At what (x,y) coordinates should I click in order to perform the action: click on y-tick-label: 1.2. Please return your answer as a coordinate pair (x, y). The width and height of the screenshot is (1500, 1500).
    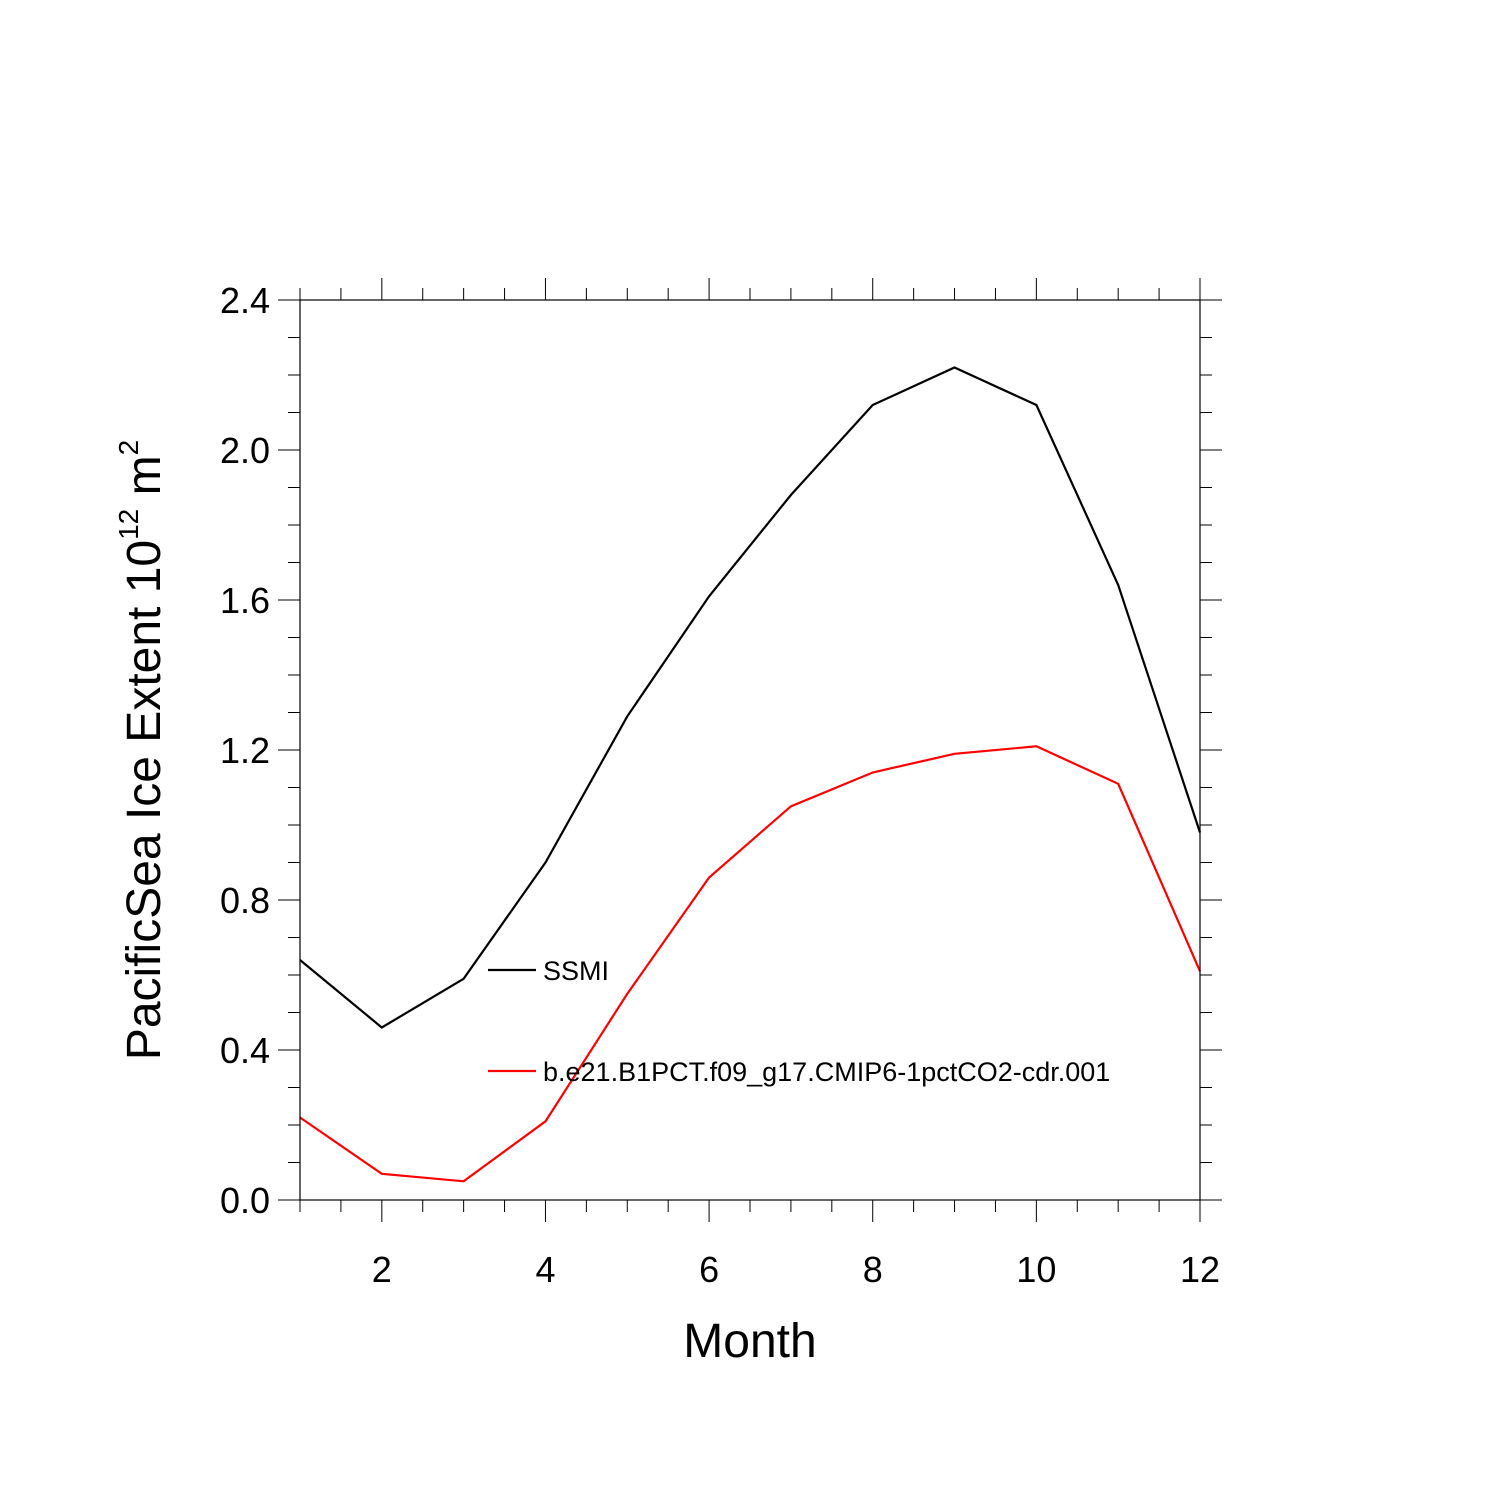
    Looking at the image, I should click on (245, 750).